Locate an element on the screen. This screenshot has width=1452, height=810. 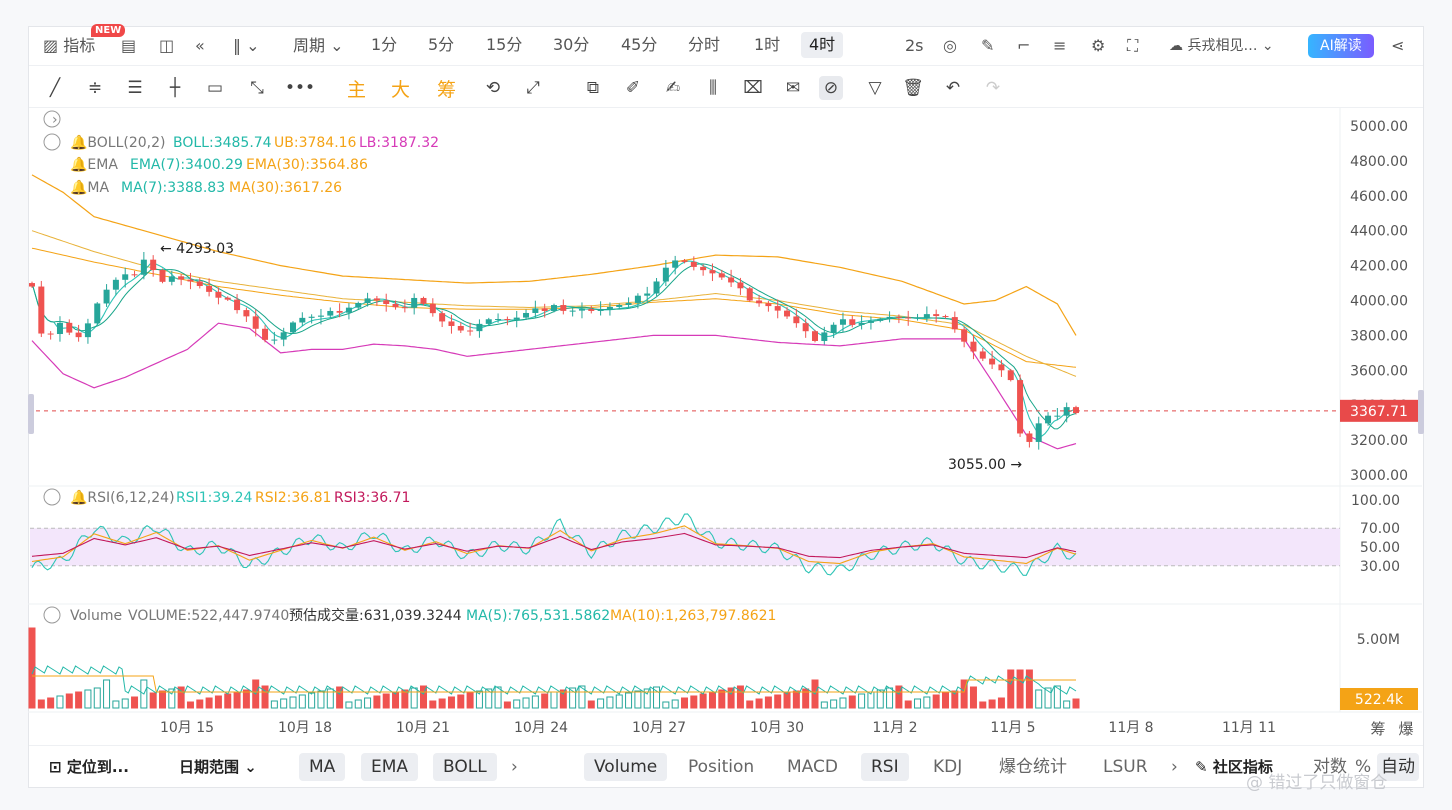
sub-macd: MACD is located at coordinates (812, 767).